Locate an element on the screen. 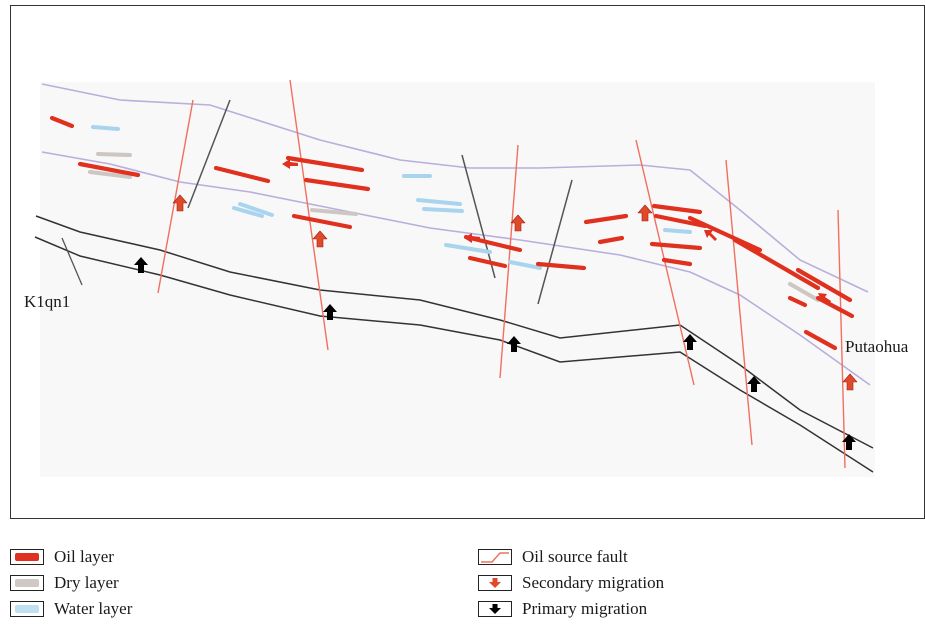  oil-source-fault-icon is located at coordinates (495, 557).